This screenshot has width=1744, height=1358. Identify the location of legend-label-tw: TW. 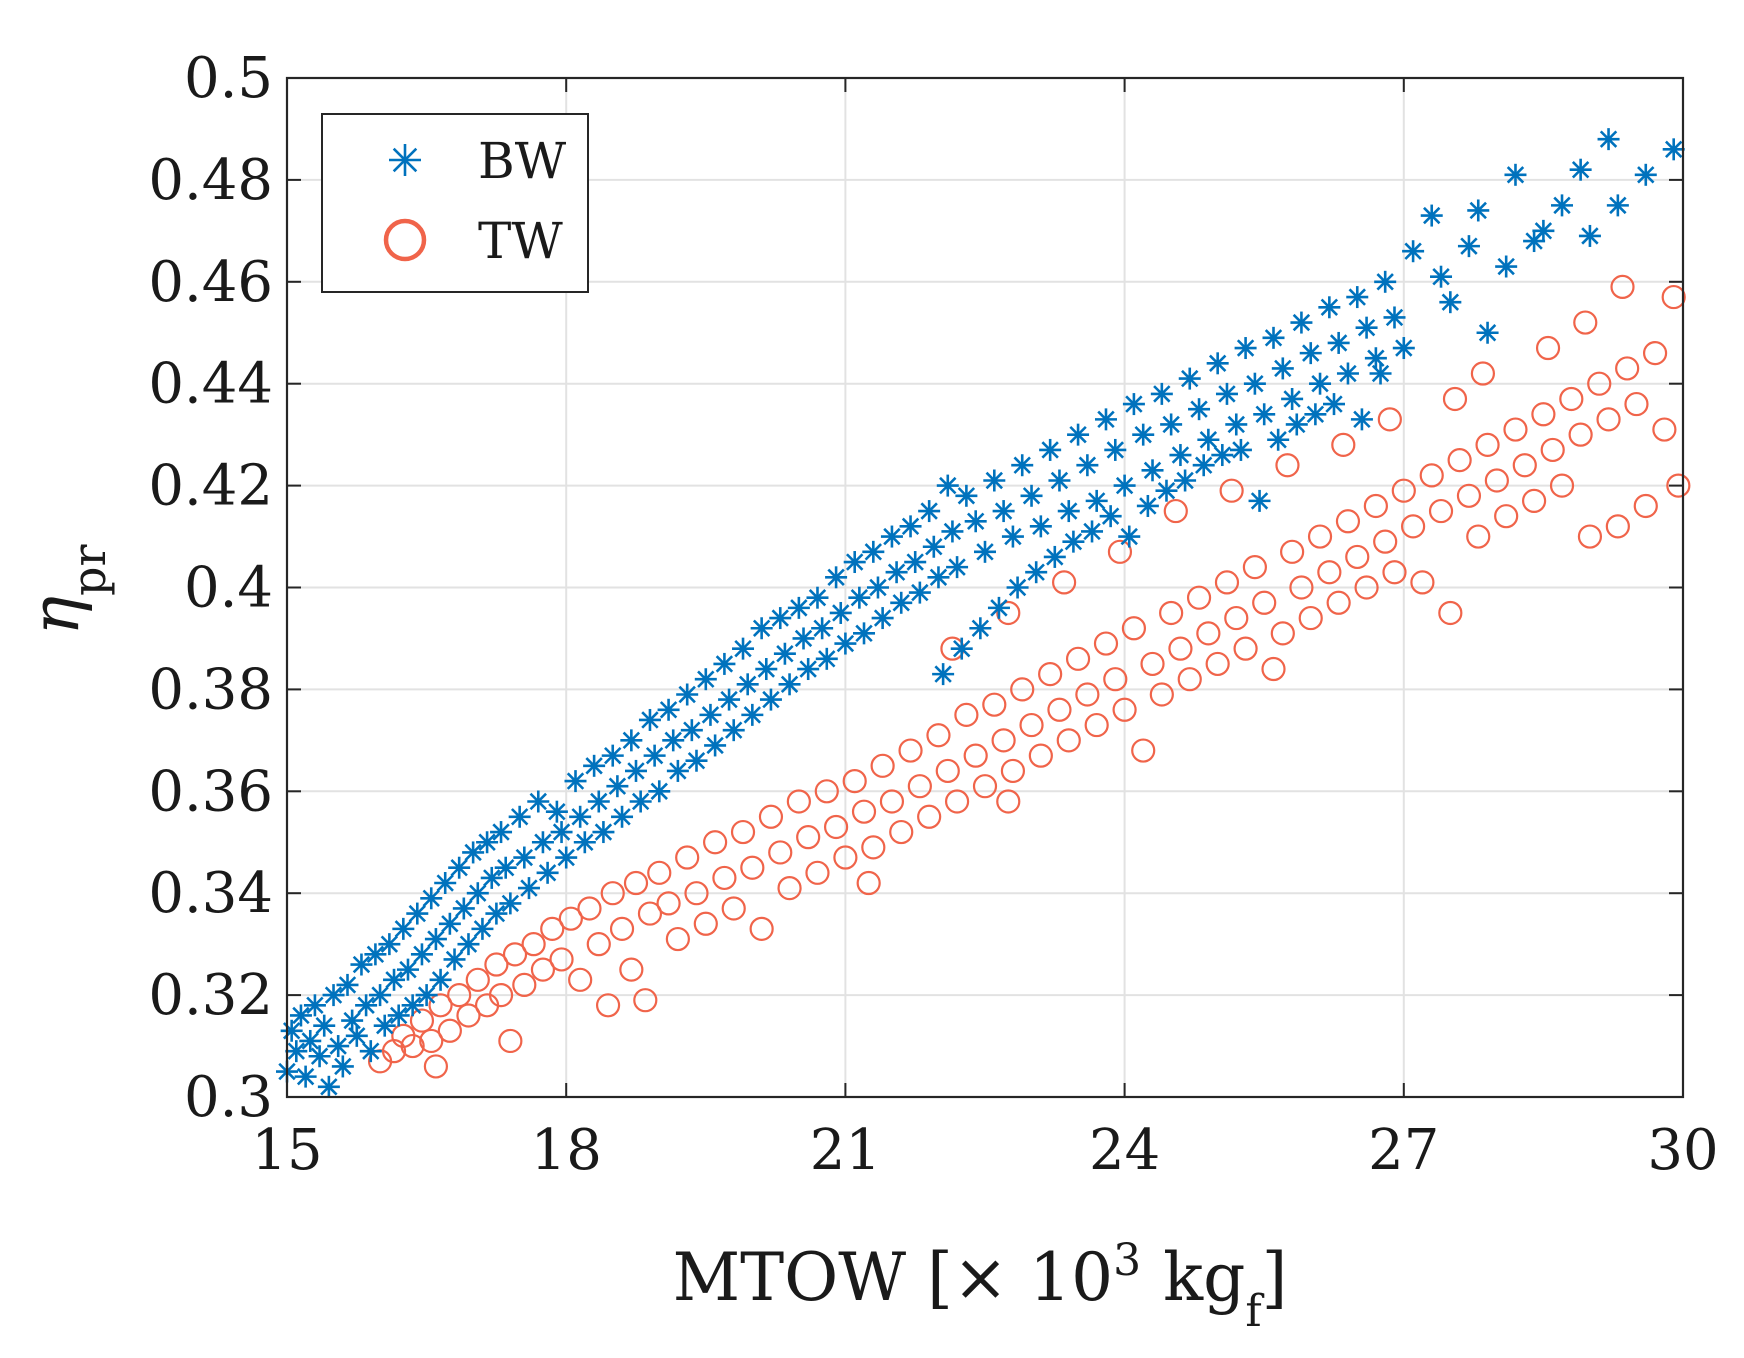
(520, 241).